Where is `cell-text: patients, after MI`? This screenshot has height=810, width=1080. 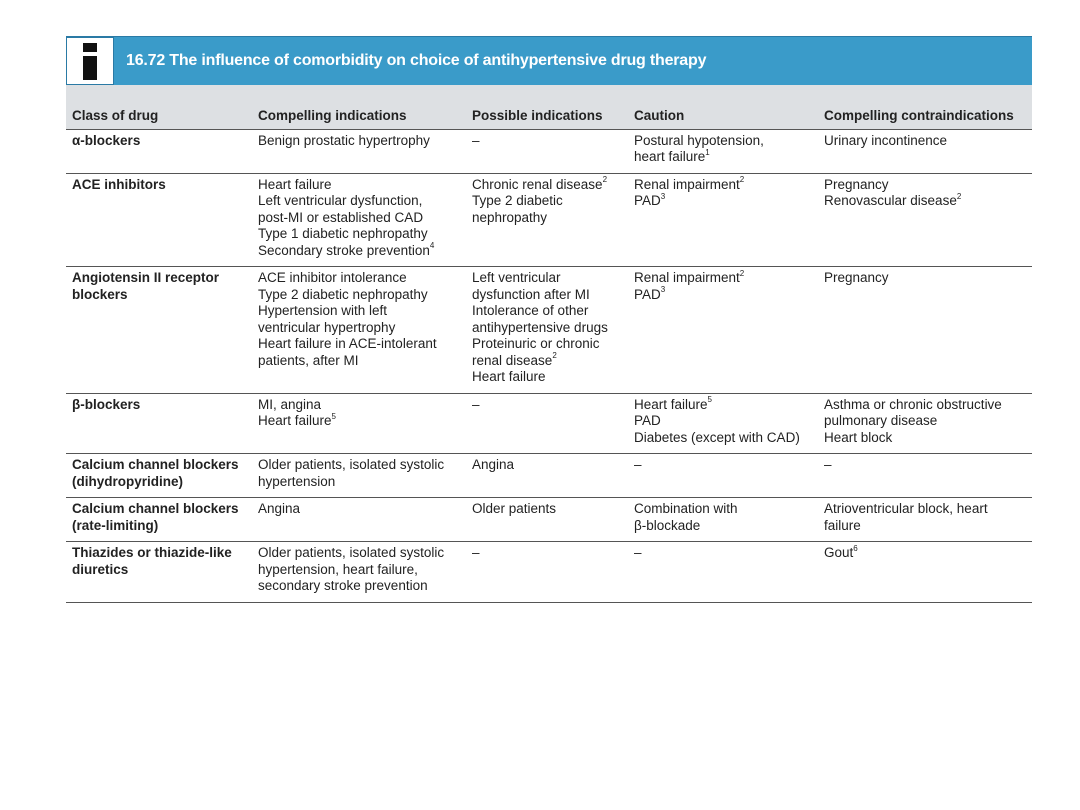
cell-text: patients, after MI is located at coordinates (308, 360).